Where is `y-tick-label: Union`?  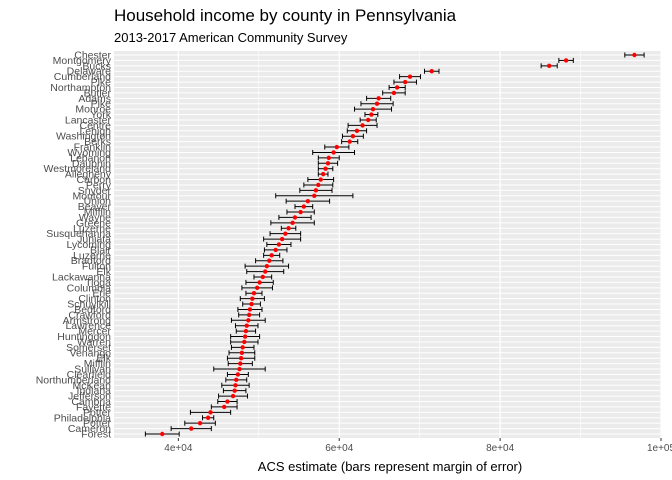
y-tick-label: Union is located at coordinates (98, 202).